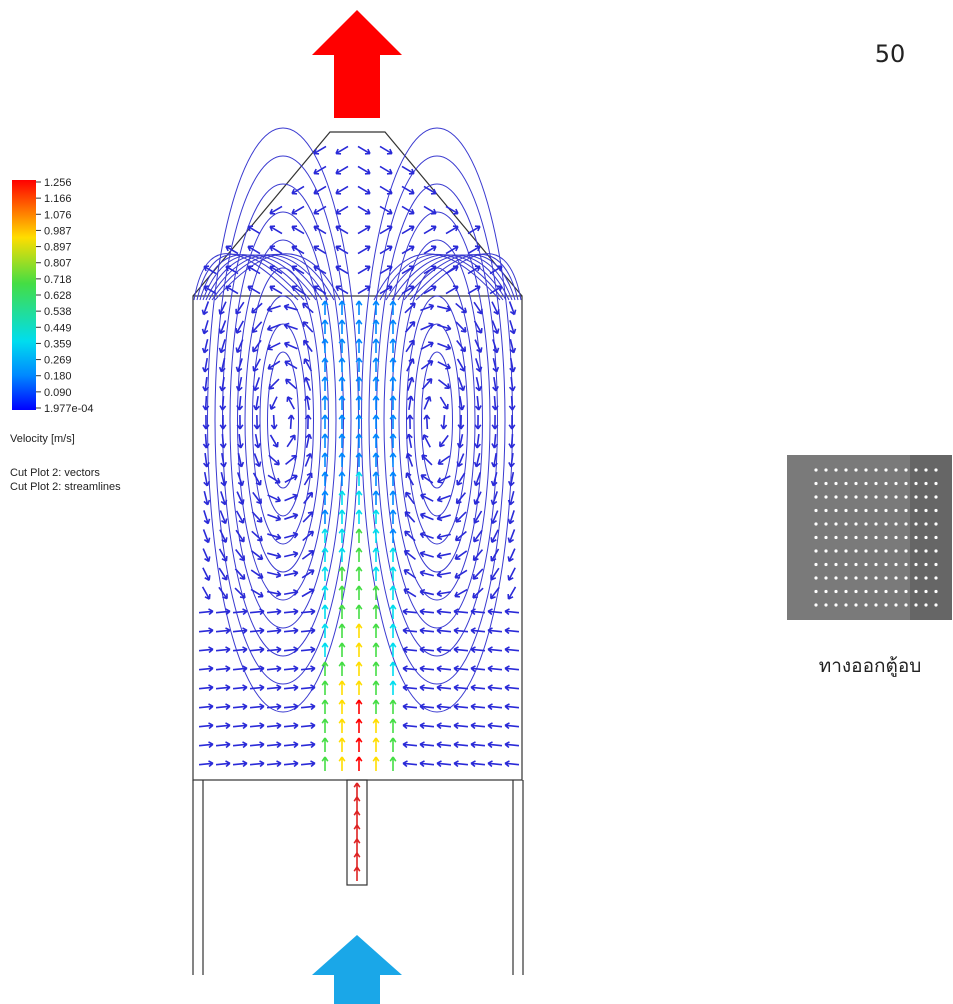 The width and height of the screenshot is (953, 1004). Describe the element at coordinates (870, 666) in the screenshot. I see `figure-caption: ทางออกตู้อบ` at that location.